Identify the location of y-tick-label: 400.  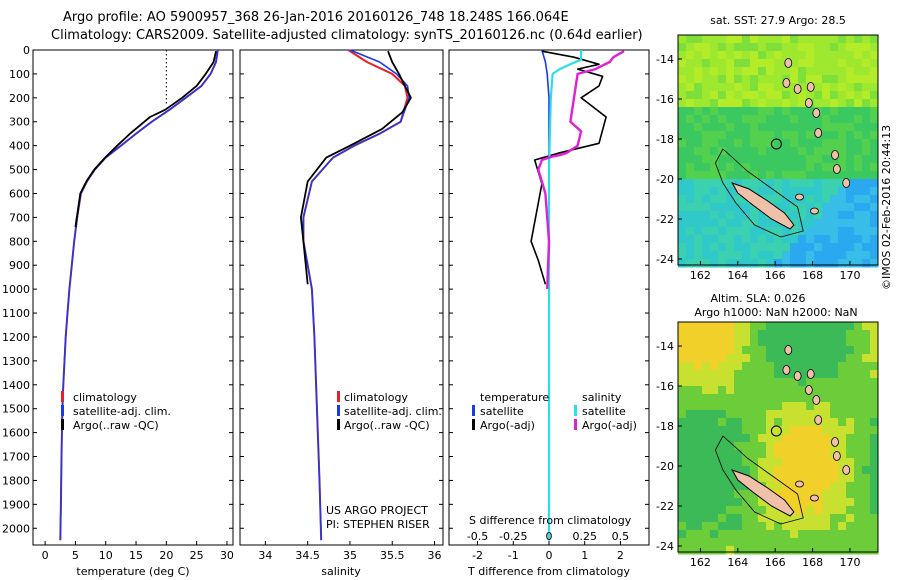
(19, 146).